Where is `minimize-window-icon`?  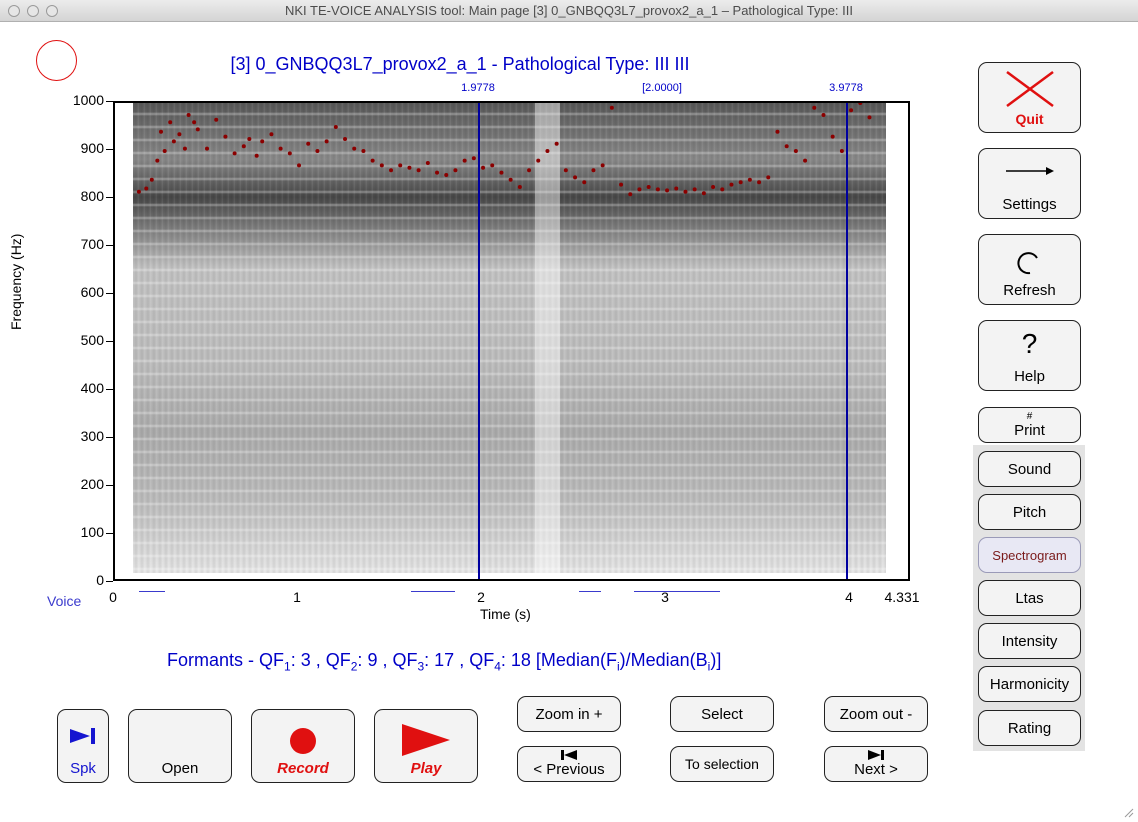 minimize-window-icon is located at coordinates (33, 11).